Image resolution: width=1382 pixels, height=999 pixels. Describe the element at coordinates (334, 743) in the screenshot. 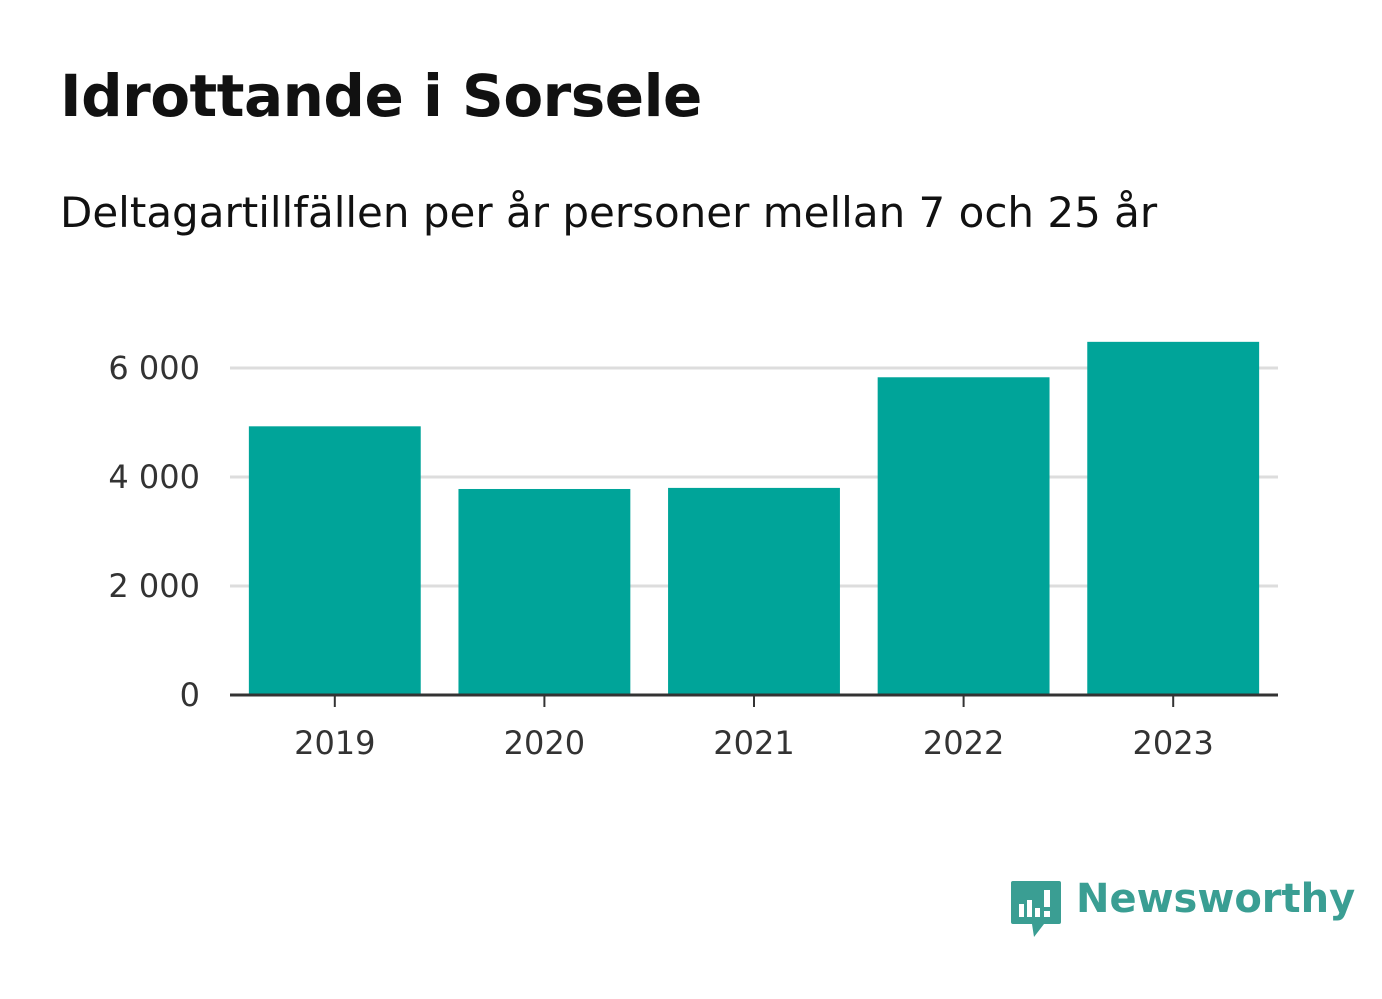

I see `x-tick-label: 2019` at that location.